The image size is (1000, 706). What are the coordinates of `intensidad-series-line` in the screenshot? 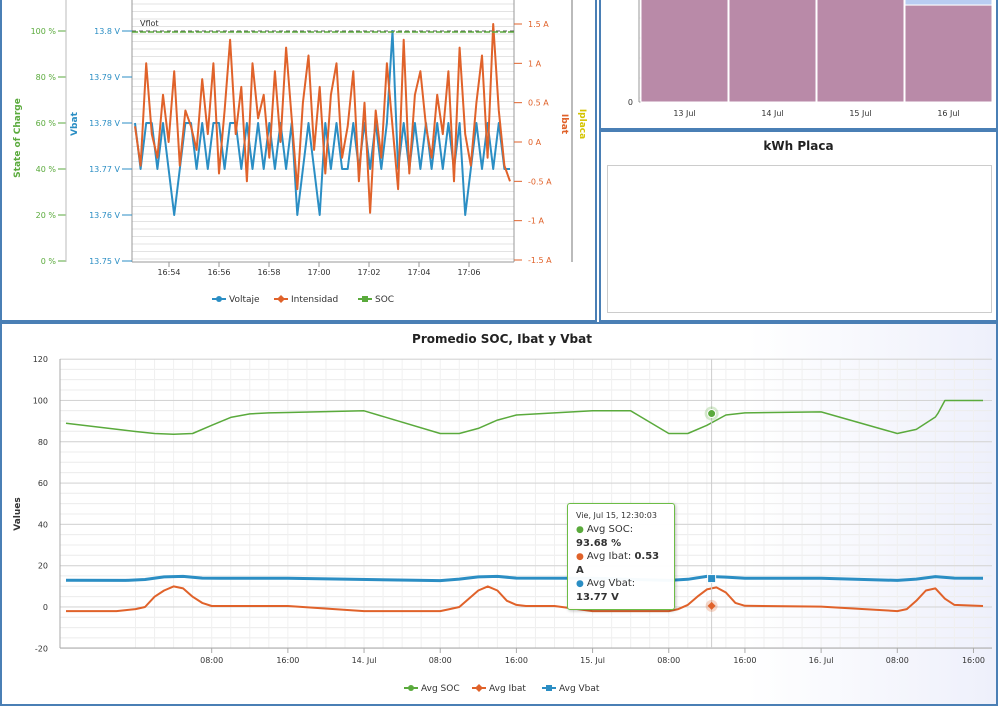 It's located at (322, 118).